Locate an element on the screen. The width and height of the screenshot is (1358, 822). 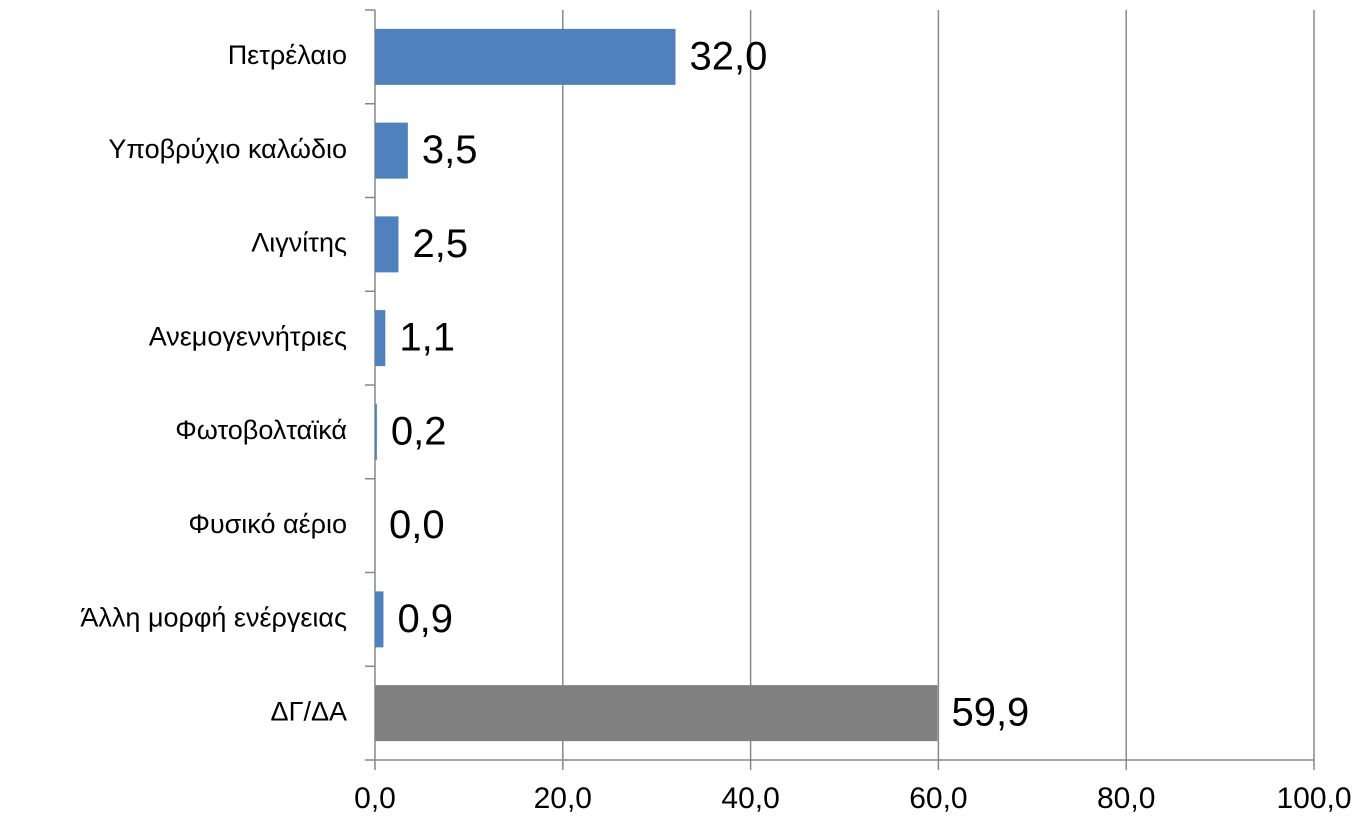
value-label: 2,5 is located at coordinates (440, 244).